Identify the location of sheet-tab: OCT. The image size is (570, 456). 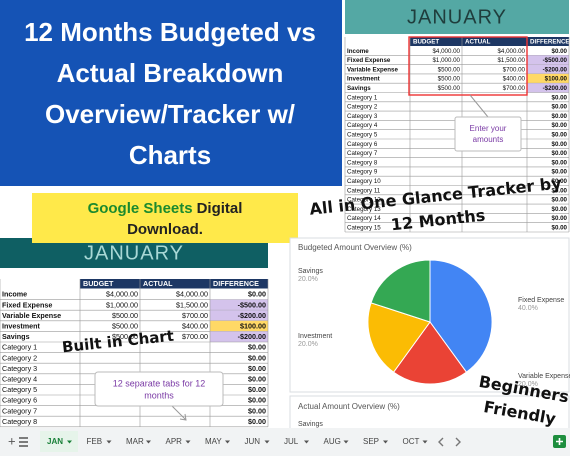
(411, 441).